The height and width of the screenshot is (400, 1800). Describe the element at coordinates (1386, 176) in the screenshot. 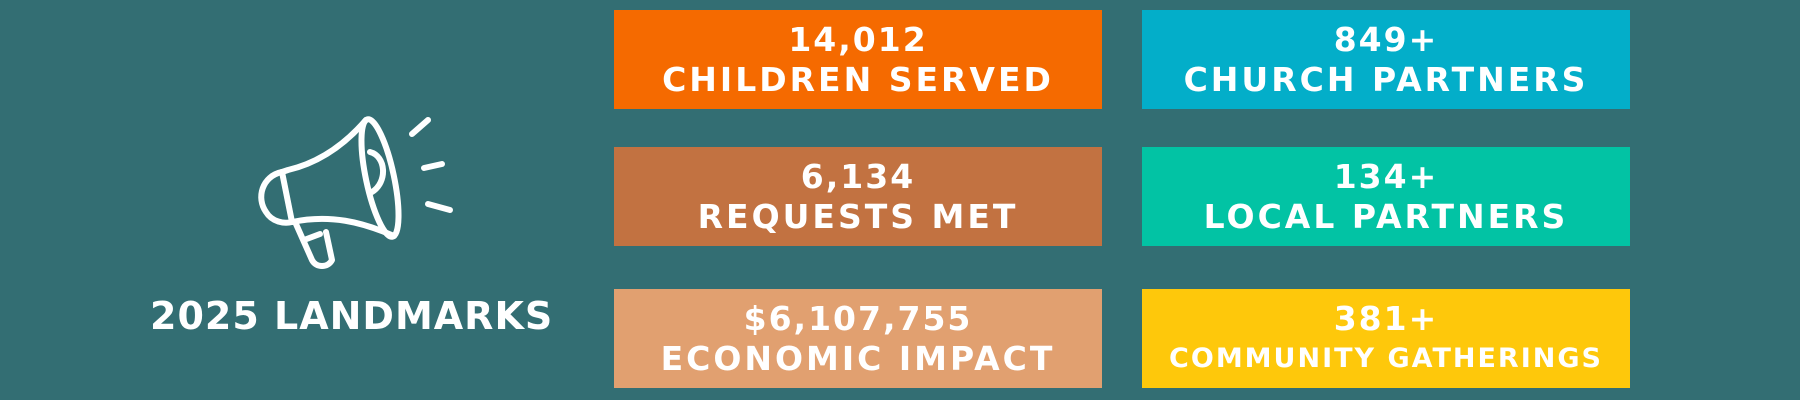

I see `stat-value: 134+` at that location.